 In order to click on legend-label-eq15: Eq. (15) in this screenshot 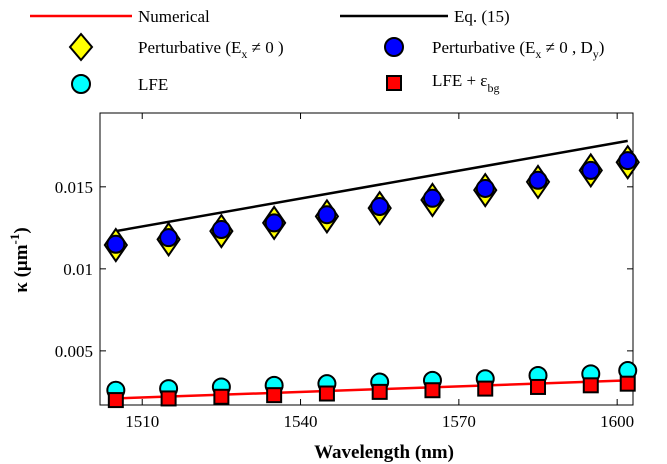, I will do `click(482, 16)`.